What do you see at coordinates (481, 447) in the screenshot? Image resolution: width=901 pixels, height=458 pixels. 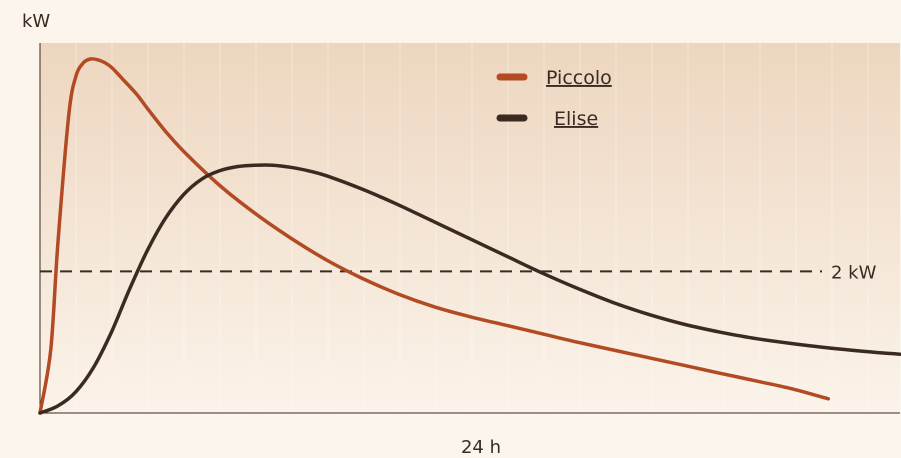 I see `x-axis-label: 24 h` at bounding box center [481, 447].